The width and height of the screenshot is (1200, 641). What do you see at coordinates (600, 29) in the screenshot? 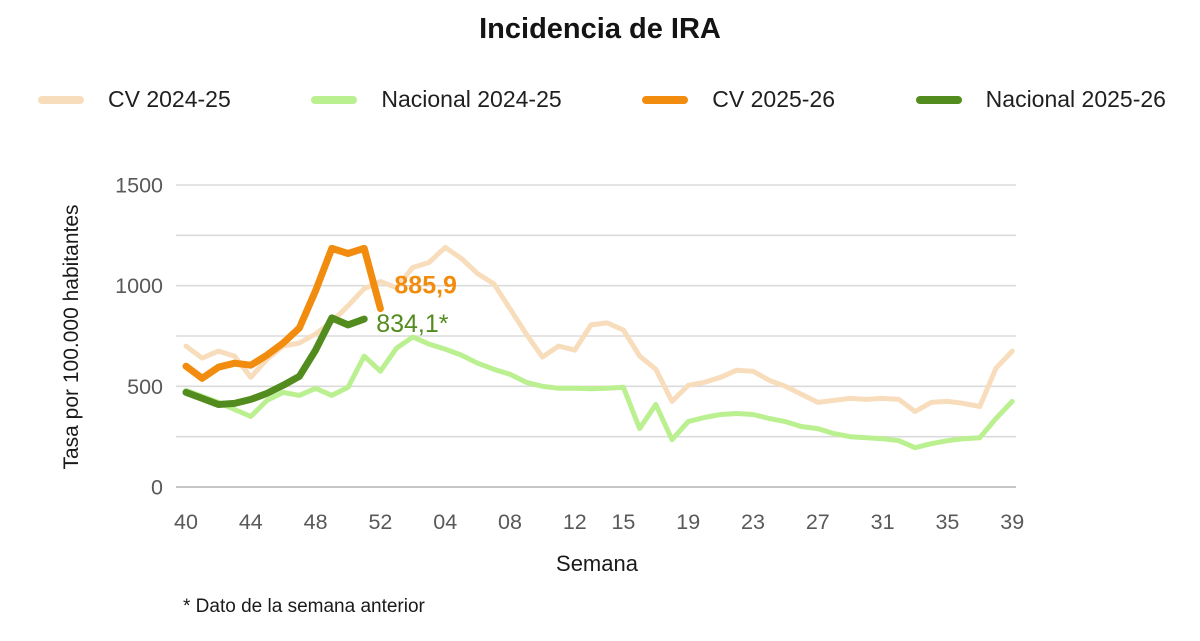
I see `chart-title: Incidencia de IRA` at bounding box center [600, 29].